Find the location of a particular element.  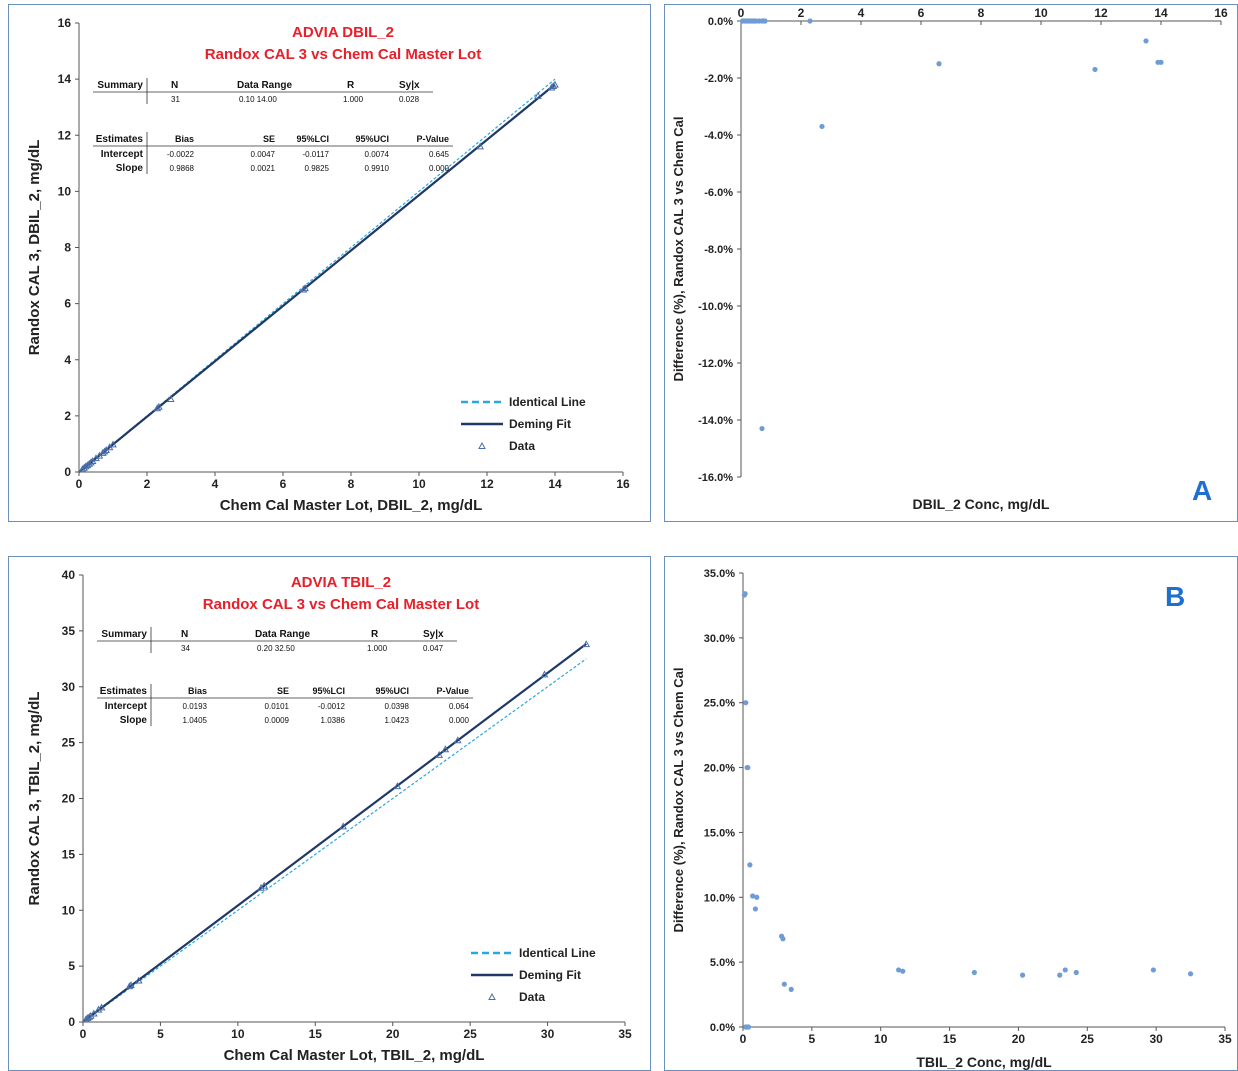

y-tick-label: 15.0% is located at coordinates (719, 833).